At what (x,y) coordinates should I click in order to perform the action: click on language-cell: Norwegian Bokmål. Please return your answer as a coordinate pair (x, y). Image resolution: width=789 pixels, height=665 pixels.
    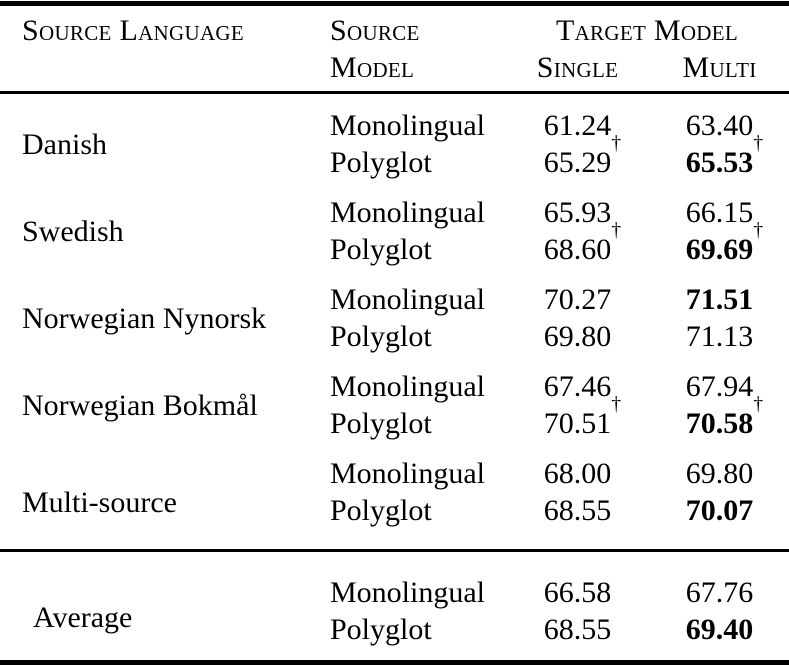
    Looking at the image, I should click on (140, 405).